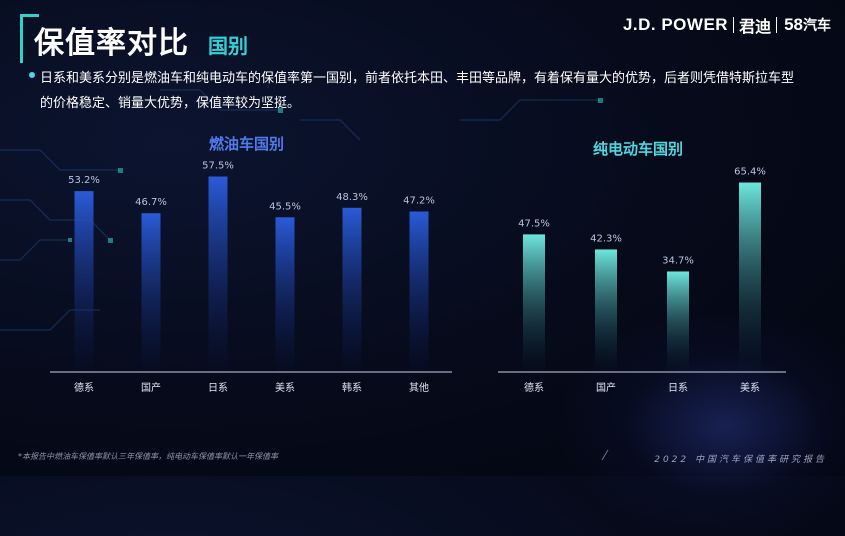 Image resolution: width=845 pixels, height=536 pixels. Describe the element at coordinates (285, 387) in the screenshot. I see `fuel-category-label-3: 美系` at that location.